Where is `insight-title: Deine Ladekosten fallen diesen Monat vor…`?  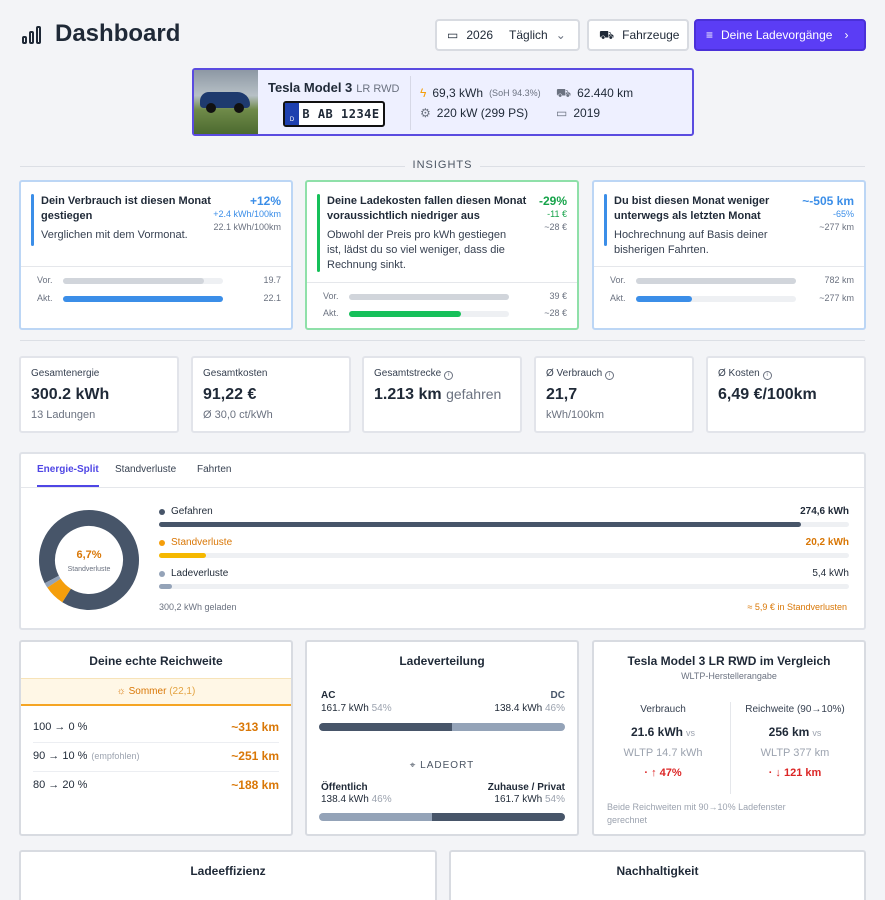 insight-title: Deine Ladekosten fallen diesen Monat vor… is located at coordinates (427, 208).